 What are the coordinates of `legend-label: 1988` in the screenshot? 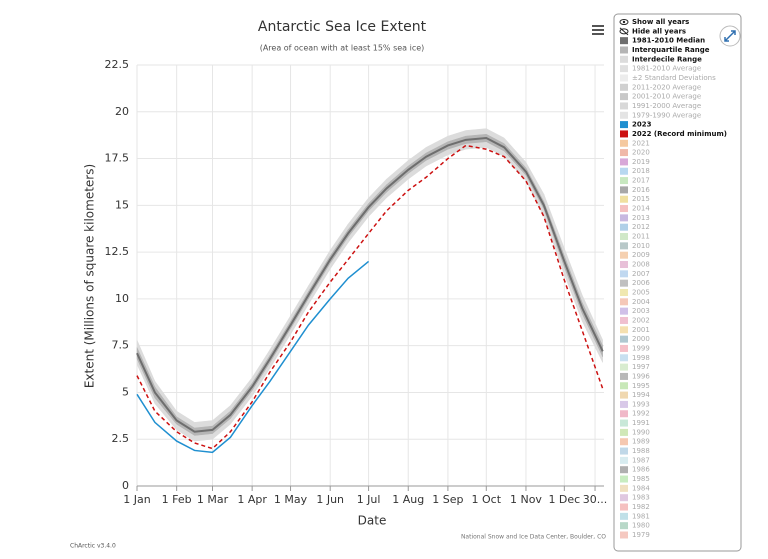 It's located at (641, 451).